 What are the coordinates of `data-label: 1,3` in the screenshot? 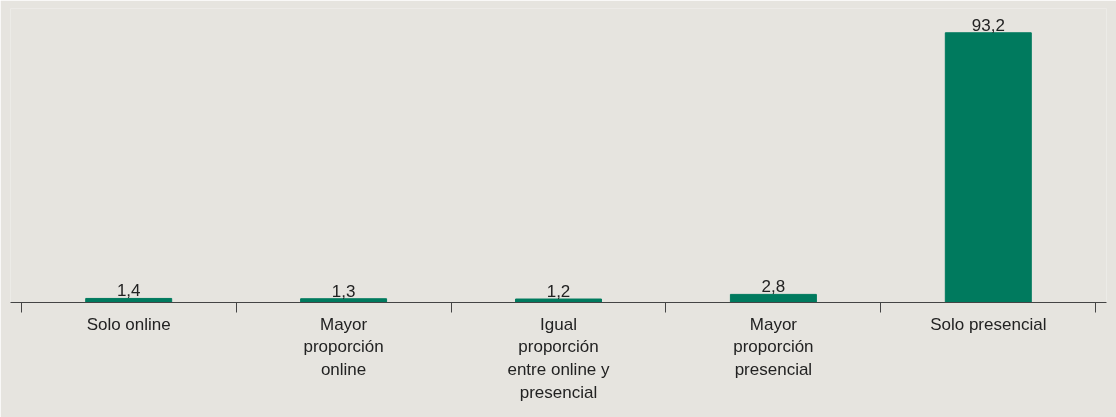 It's located at (343, 291).